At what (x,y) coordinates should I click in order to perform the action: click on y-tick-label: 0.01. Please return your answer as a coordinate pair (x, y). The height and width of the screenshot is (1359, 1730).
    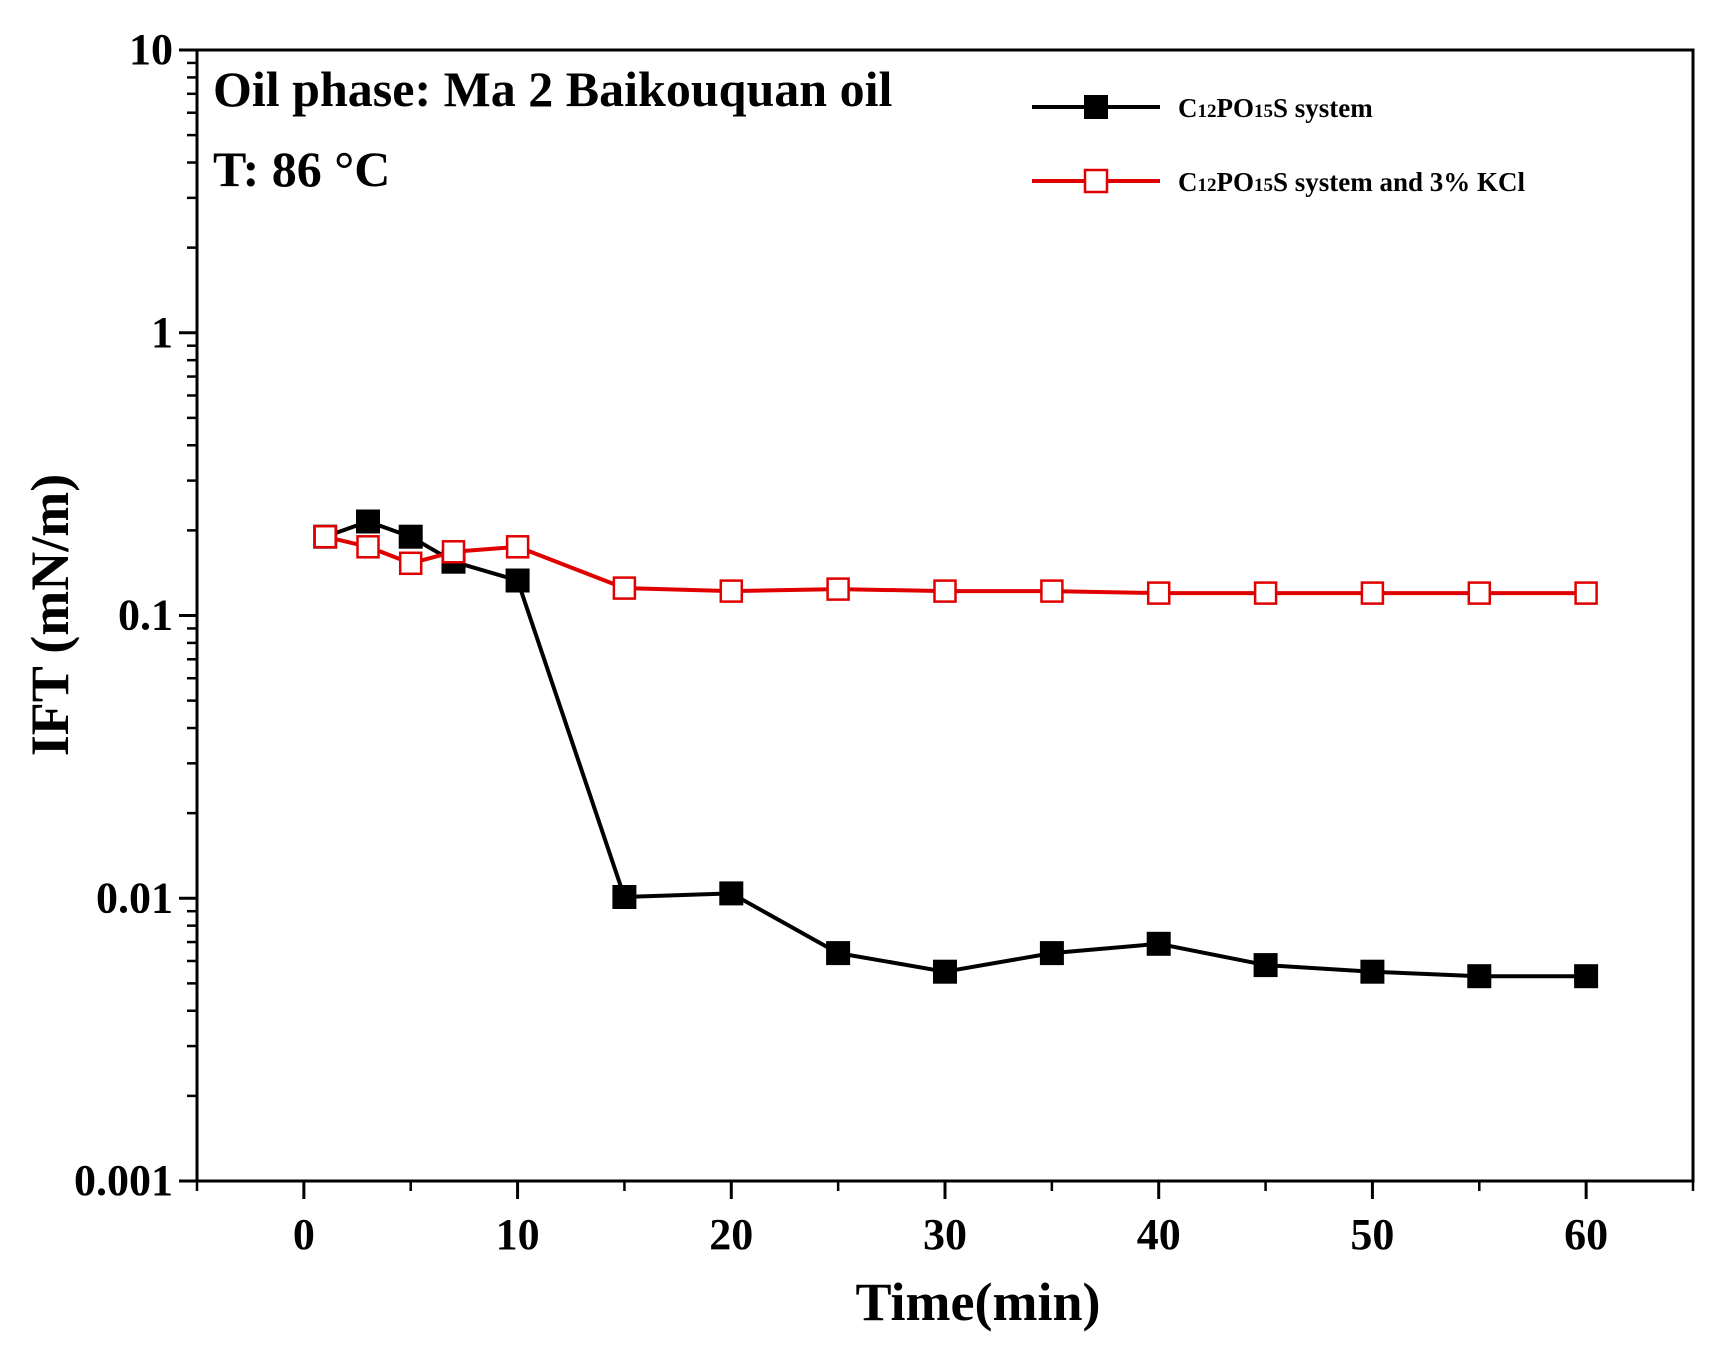
    Looking at the image, I should click on (134, 897).